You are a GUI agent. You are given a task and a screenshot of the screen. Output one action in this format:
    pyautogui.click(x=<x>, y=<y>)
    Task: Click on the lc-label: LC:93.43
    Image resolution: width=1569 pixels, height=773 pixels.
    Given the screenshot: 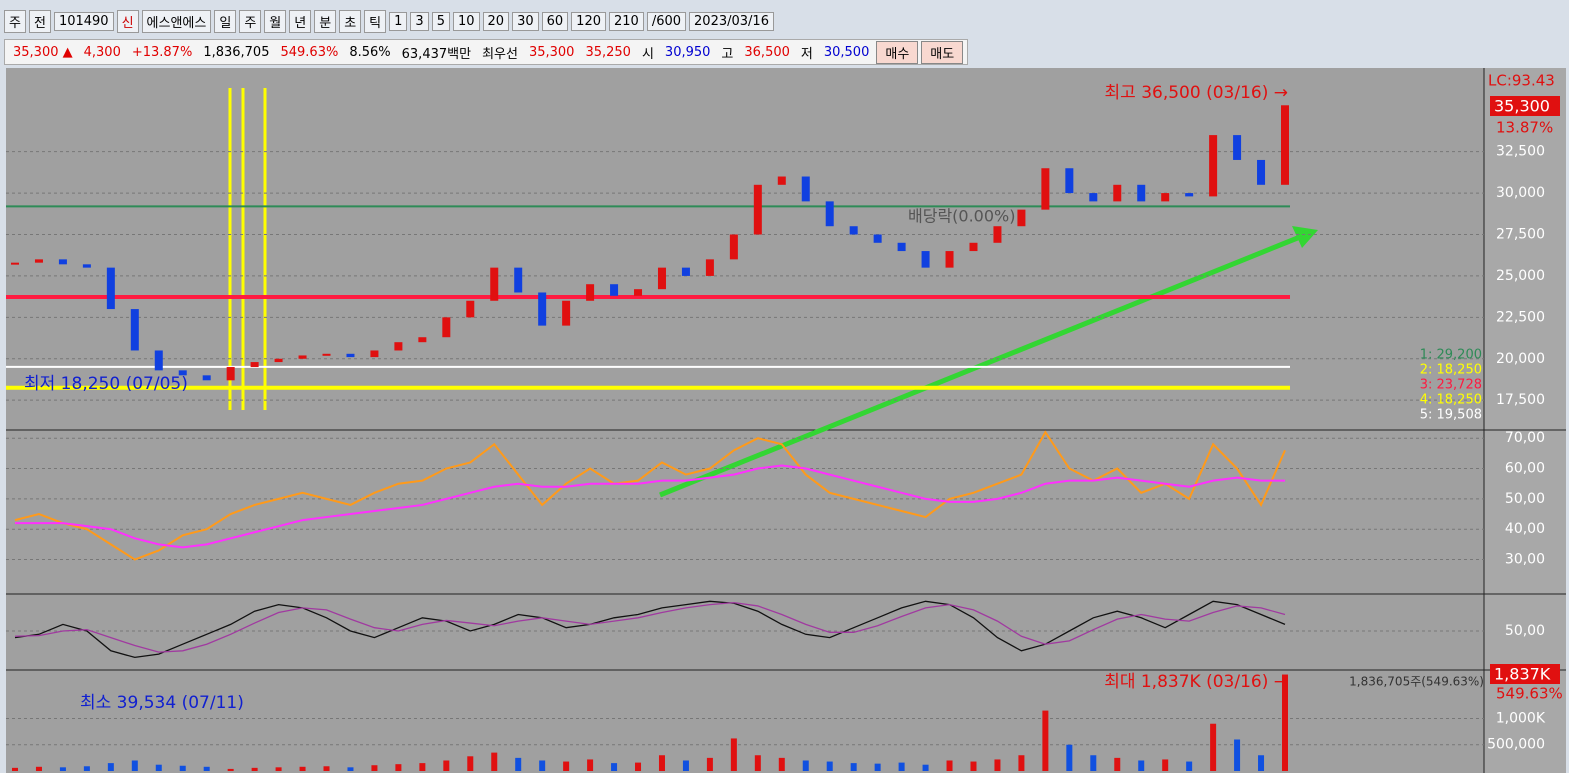 What is the action you would take?
    pyautogui.click(x=1521, y=81)
    